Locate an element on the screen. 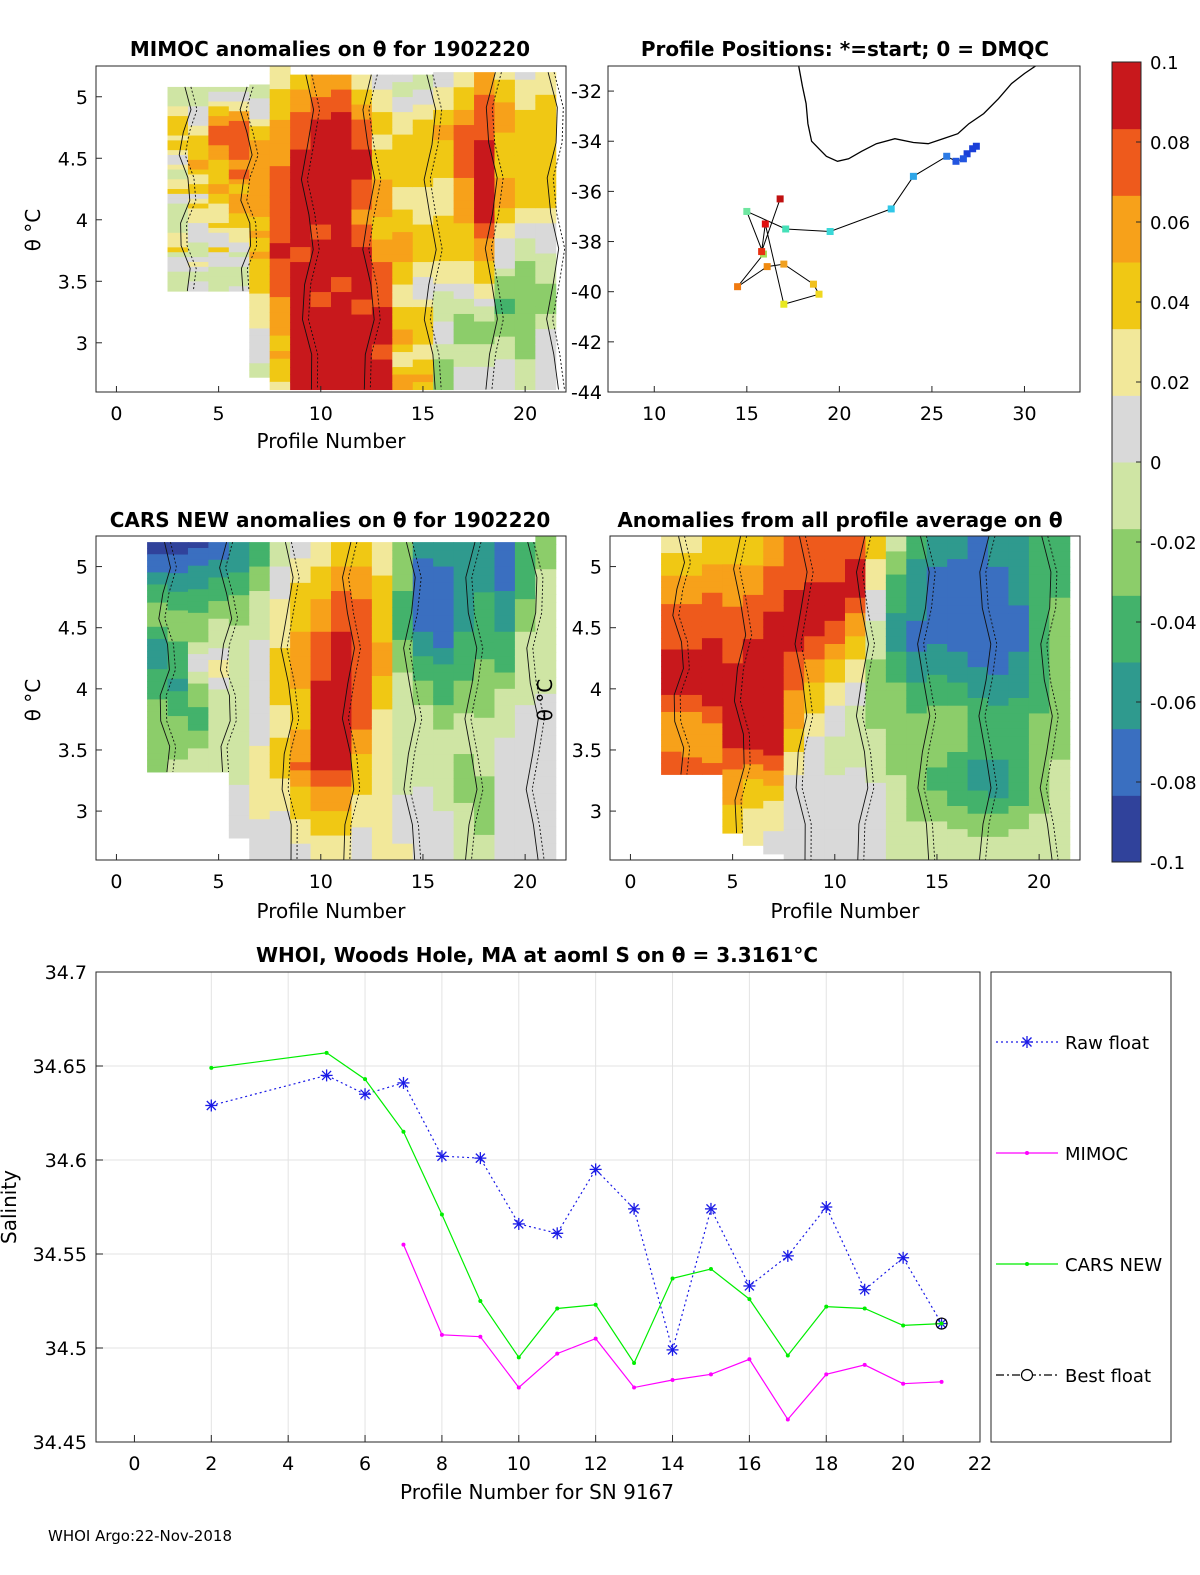 The image size is (1200, 1575). avg-xtick-label: 5 is located at coordinates (733, 882).